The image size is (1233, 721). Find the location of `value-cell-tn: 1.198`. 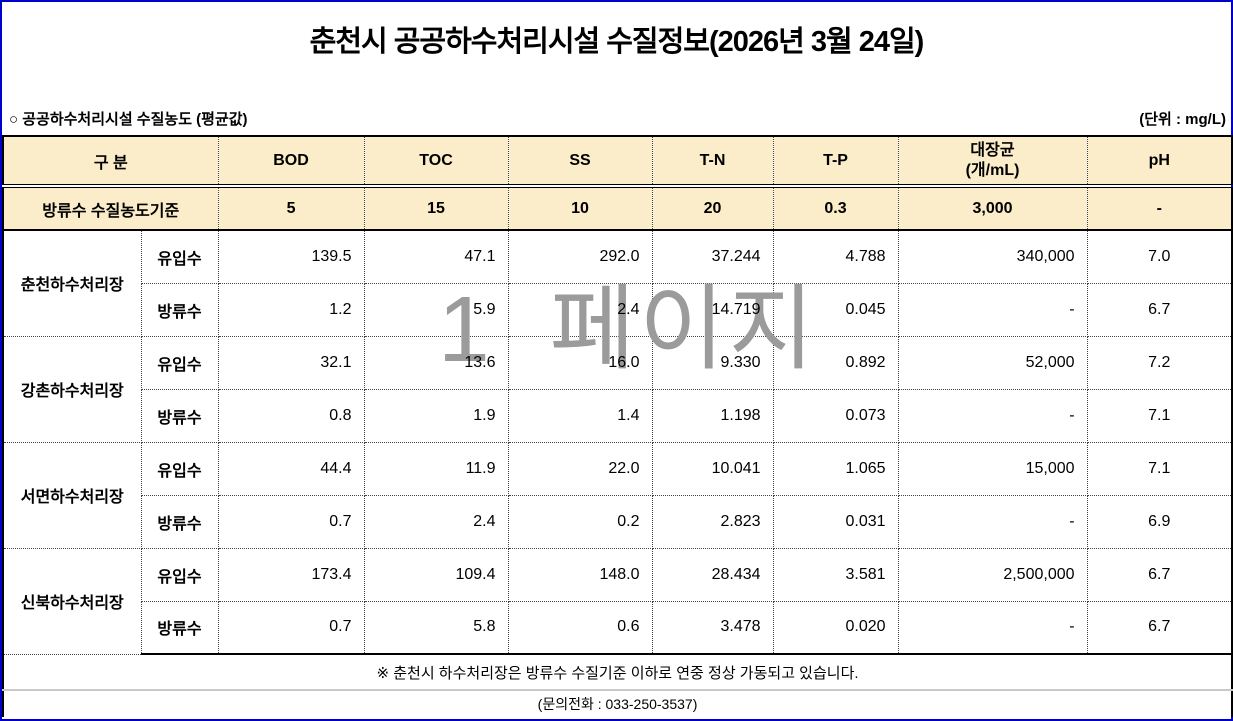

value-cell-tn: 1.198 is located at coordinates (712, 415).